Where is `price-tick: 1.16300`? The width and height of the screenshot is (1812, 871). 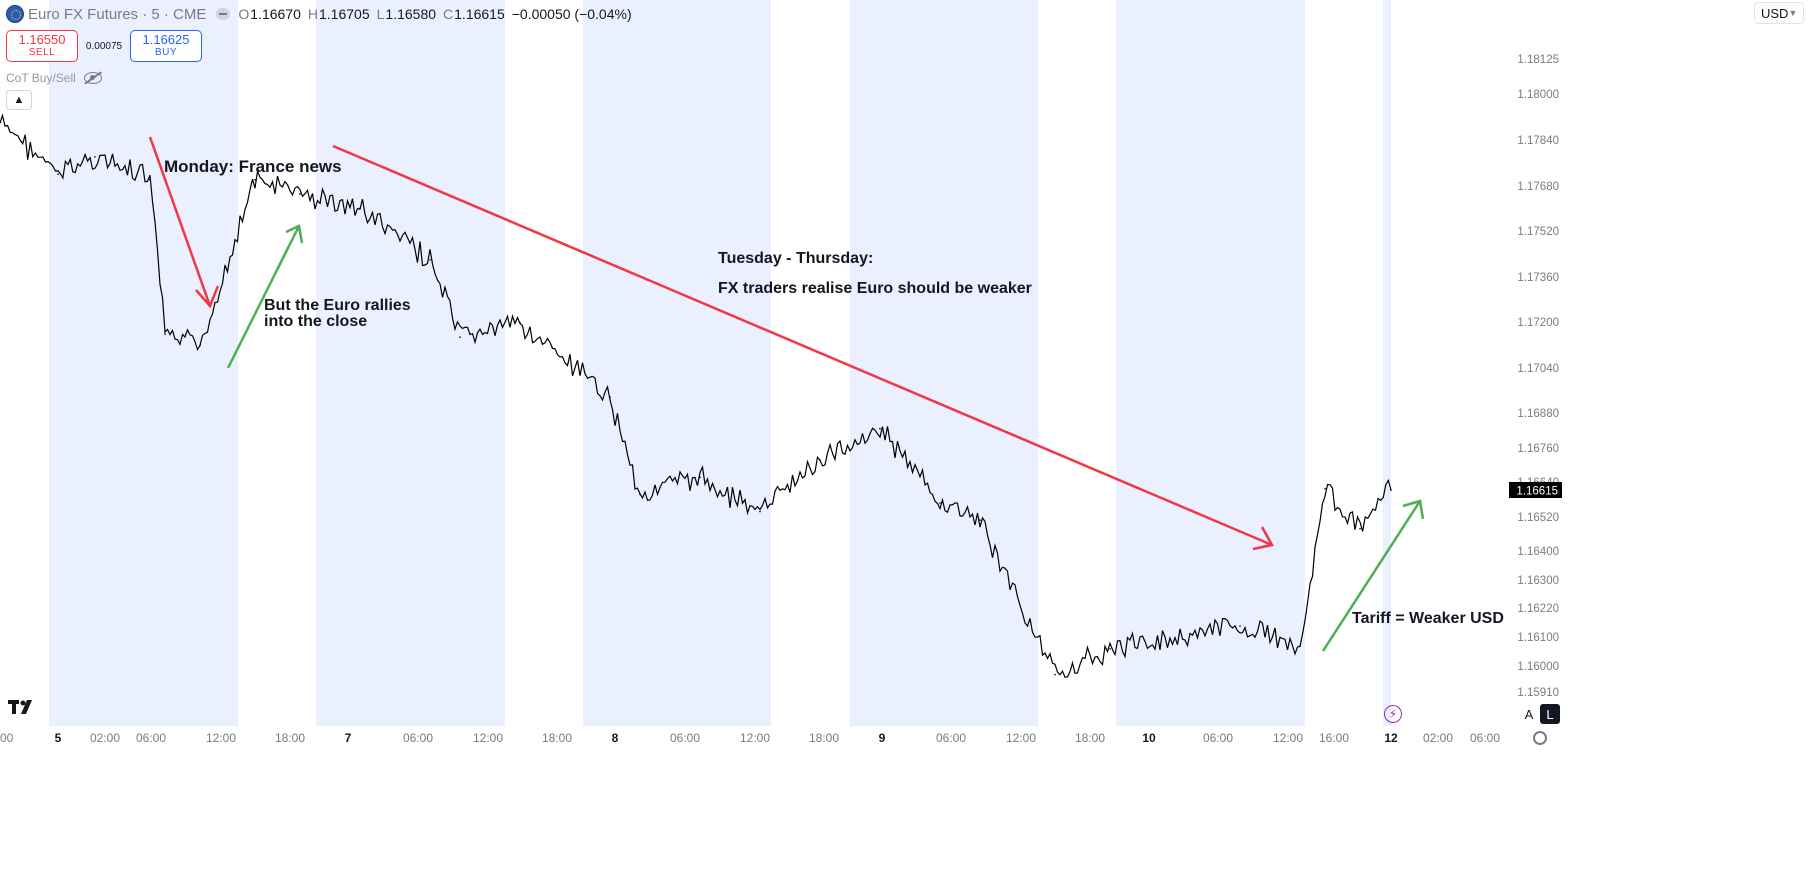 price-tick: 1.16300 is located at coordinates (1538, 581).